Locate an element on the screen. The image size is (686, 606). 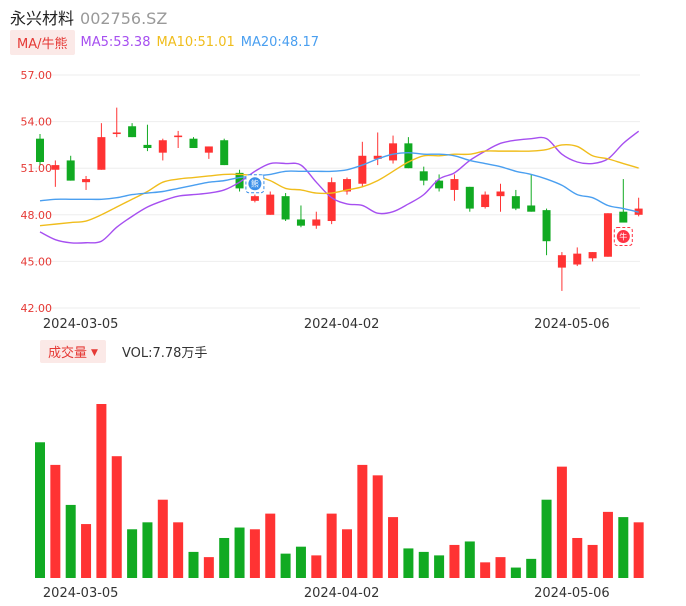
bear-signal-icon: 熊 is located at coordinates (255, 184).